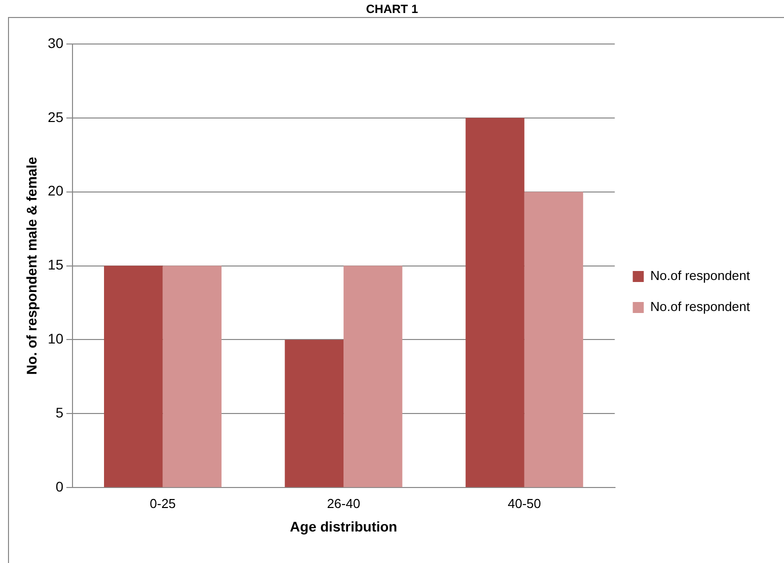  What do you see at coordinates (56, 264) in the screenshot?
I see `y-tick-label: 15` at bounding box center [56, 264].